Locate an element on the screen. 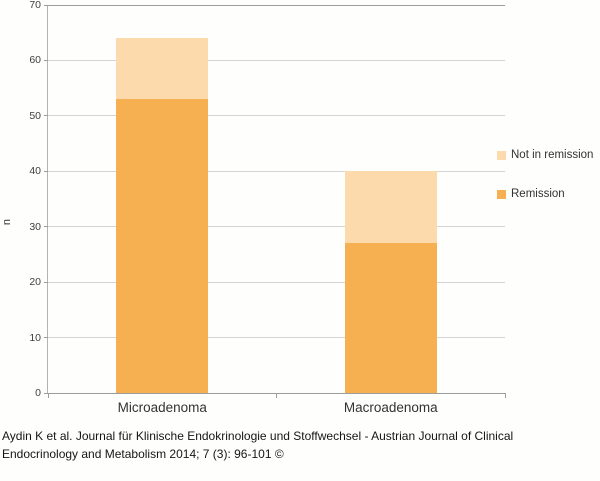 This screenshot has height=481, width=600. y-axis-line is located at coordinates (47, 199).